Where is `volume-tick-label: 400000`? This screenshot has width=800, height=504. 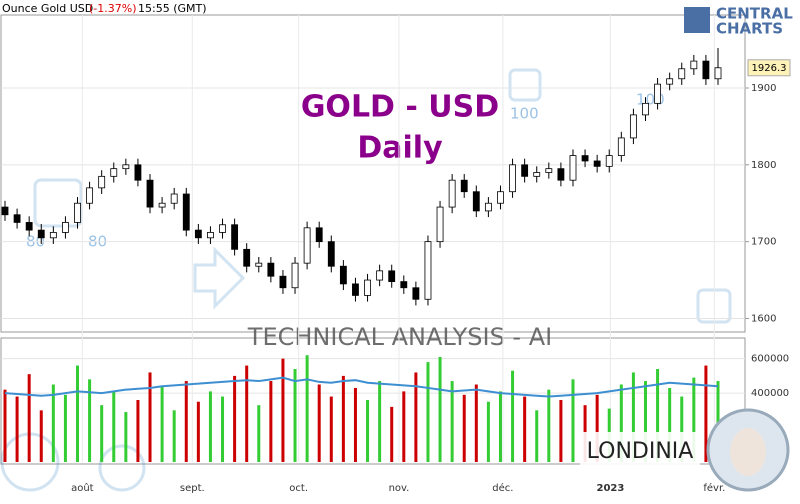
volume-tick-label: 400000 is located at coordinates (770, 393).